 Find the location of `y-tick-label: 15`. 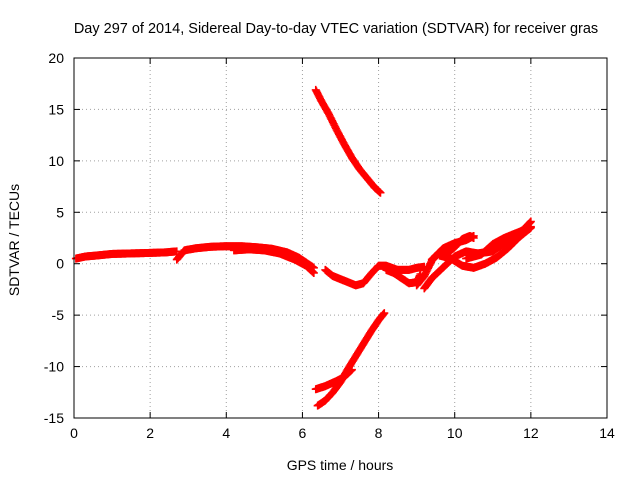

y-tick-label: 15 is located at coordinates (56, 109).